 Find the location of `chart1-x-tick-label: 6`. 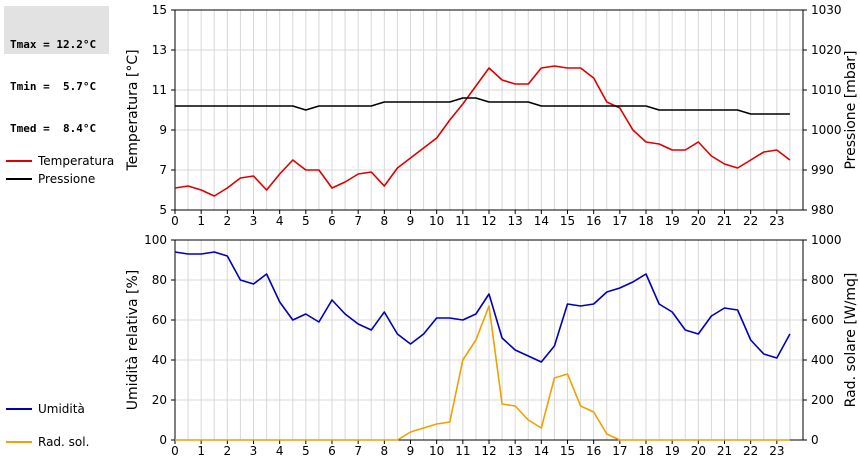

chart1-x-tick-label: 6 is located at coordinates (332, 221).